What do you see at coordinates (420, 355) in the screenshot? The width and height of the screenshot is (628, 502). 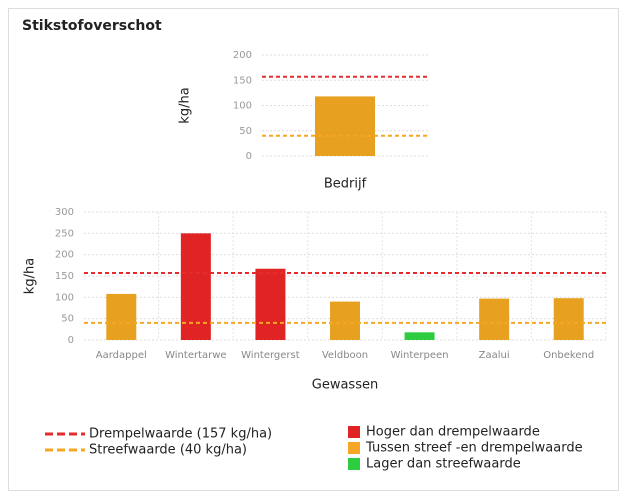 I see `x-tick-label: Winterpeen` at bounding box center [420, 355].